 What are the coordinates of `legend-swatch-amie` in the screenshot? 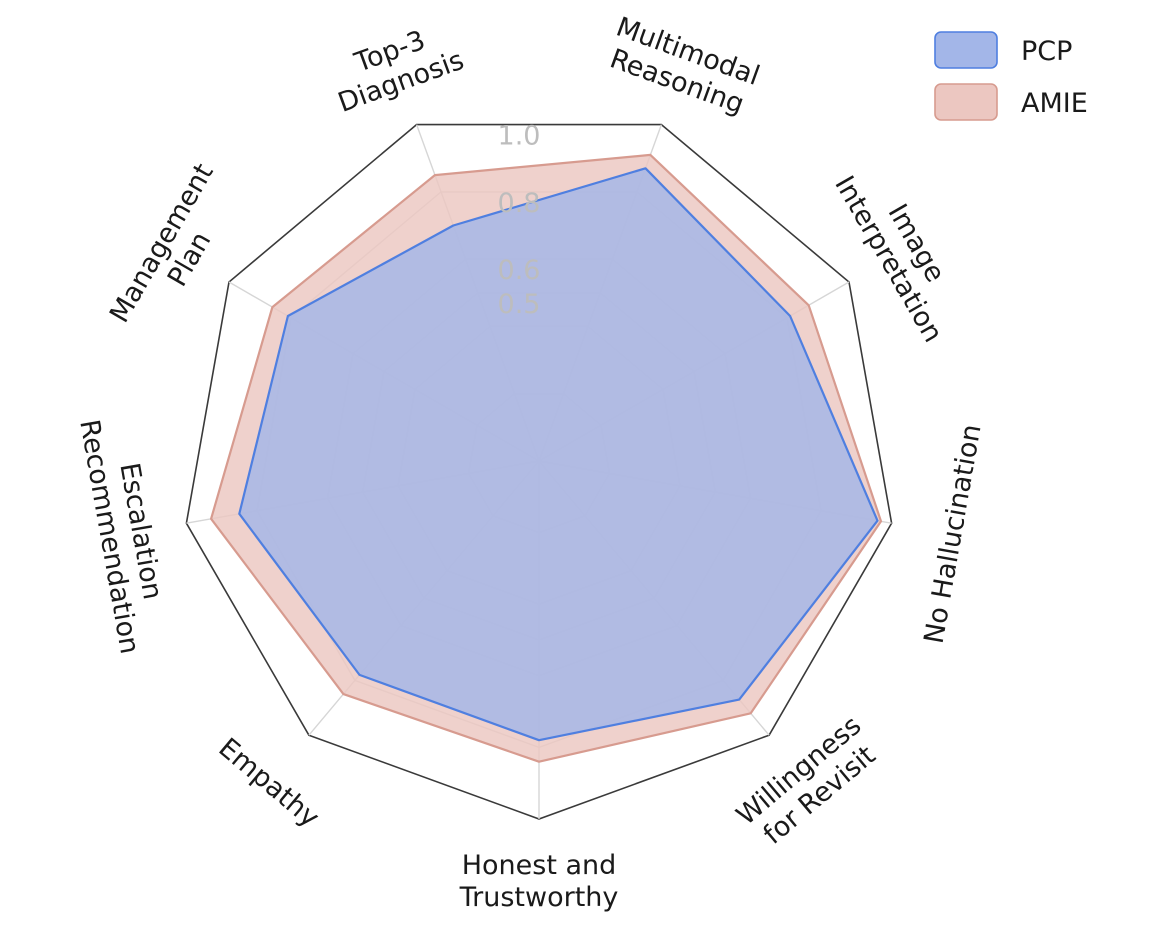 It's located at (966, 102).